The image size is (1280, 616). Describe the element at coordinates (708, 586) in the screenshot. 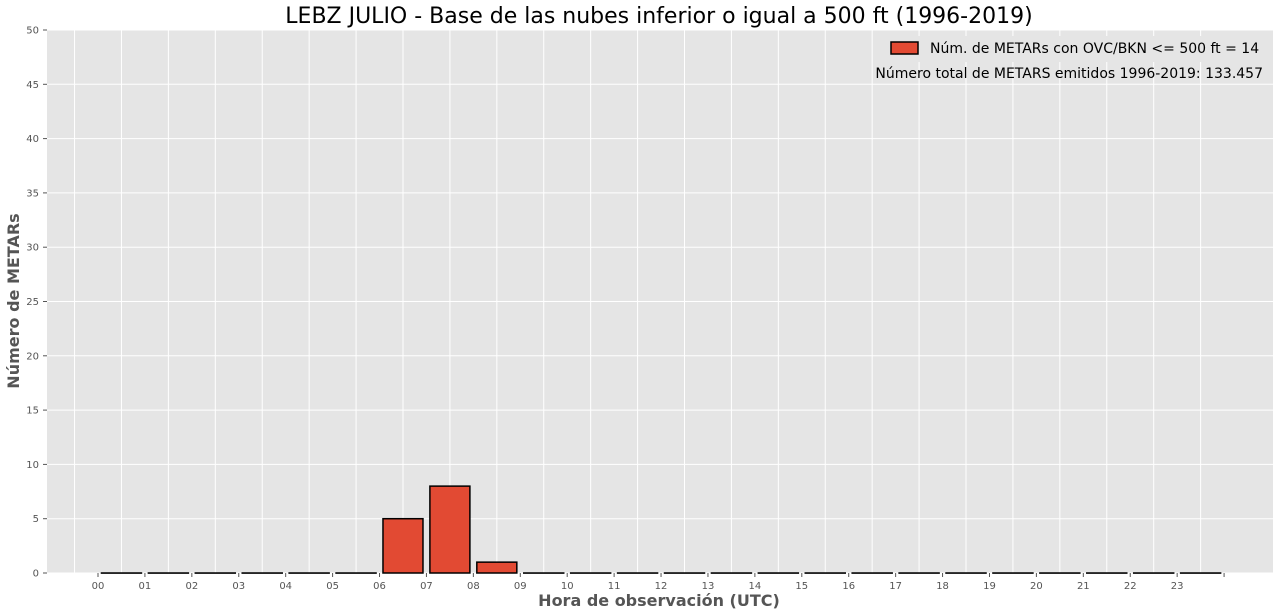

I see `x-tick-label: 13` at that location.